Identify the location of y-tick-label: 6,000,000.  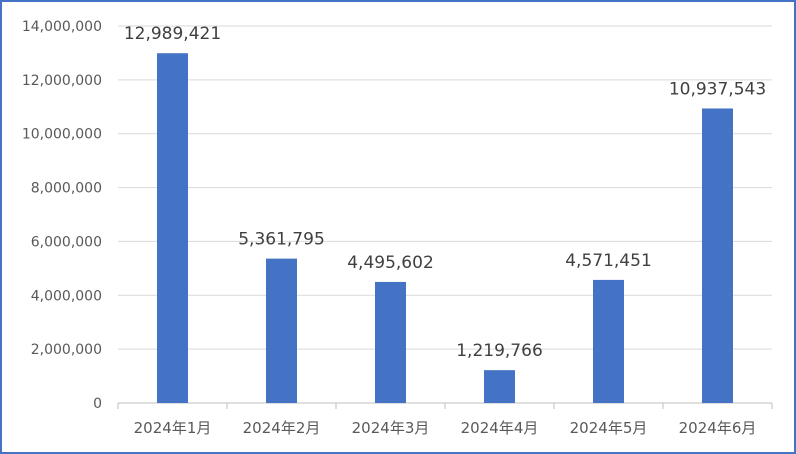
(66, 242).